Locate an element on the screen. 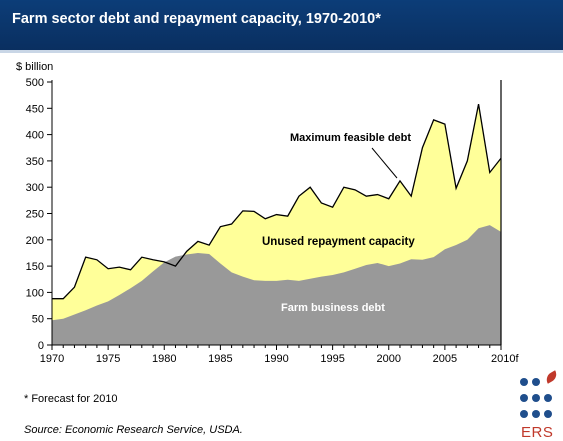 The height and width of the screenshot is (441, 563). ers-logo: ERS is located at coordinates (540, 405).